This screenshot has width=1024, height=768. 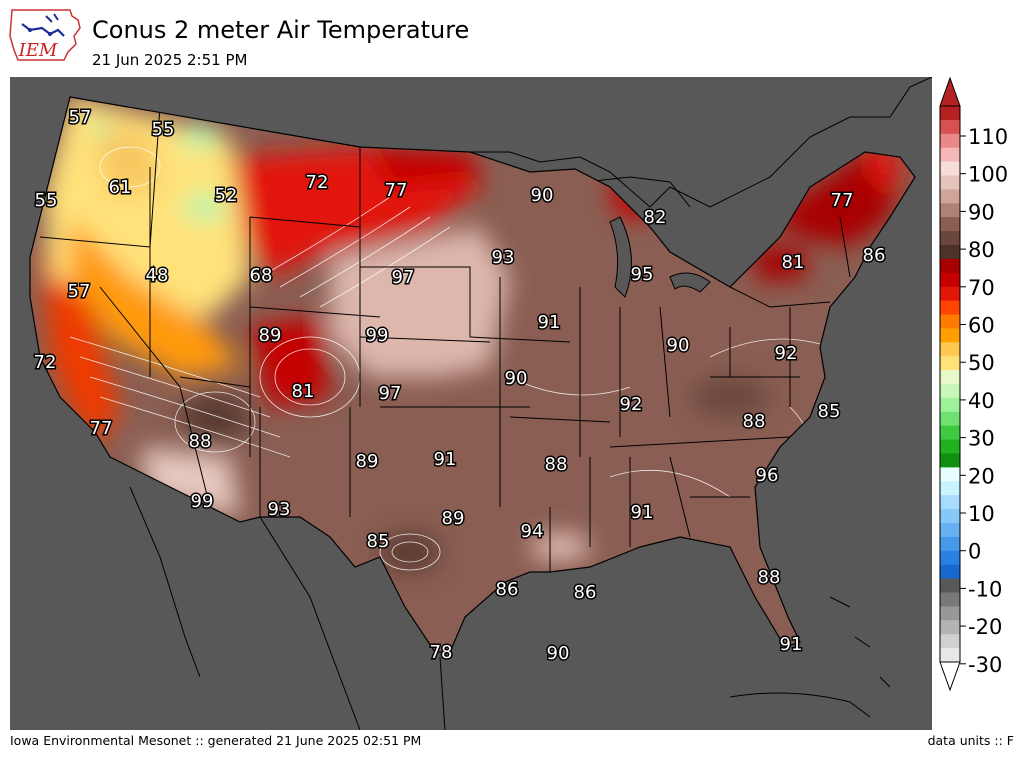 I want to click on colorbar-tick-label: 40, so click(x=981, y=401).